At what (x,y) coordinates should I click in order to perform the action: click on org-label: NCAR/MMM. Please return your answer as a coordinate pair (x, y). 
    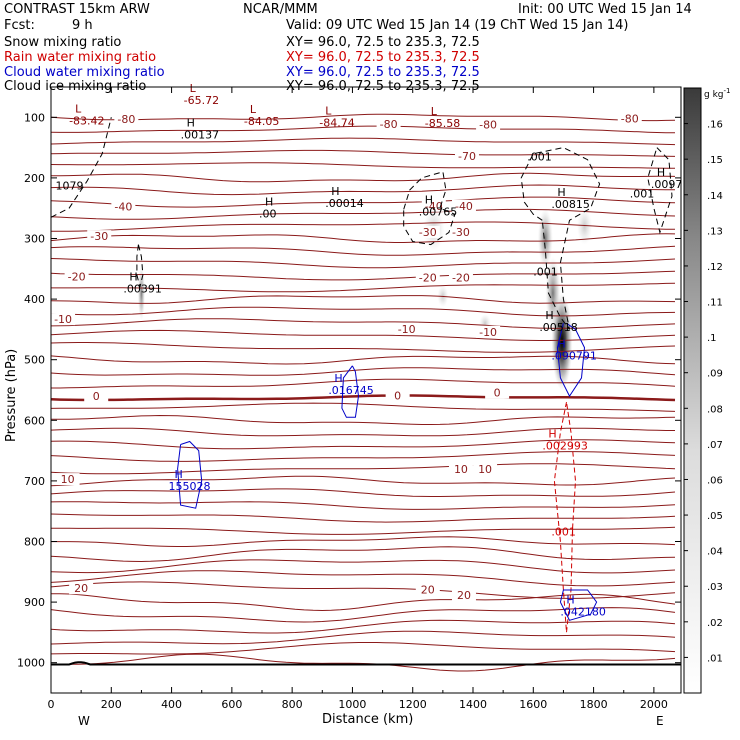
    Looking at the image, I should click on (280, 9).